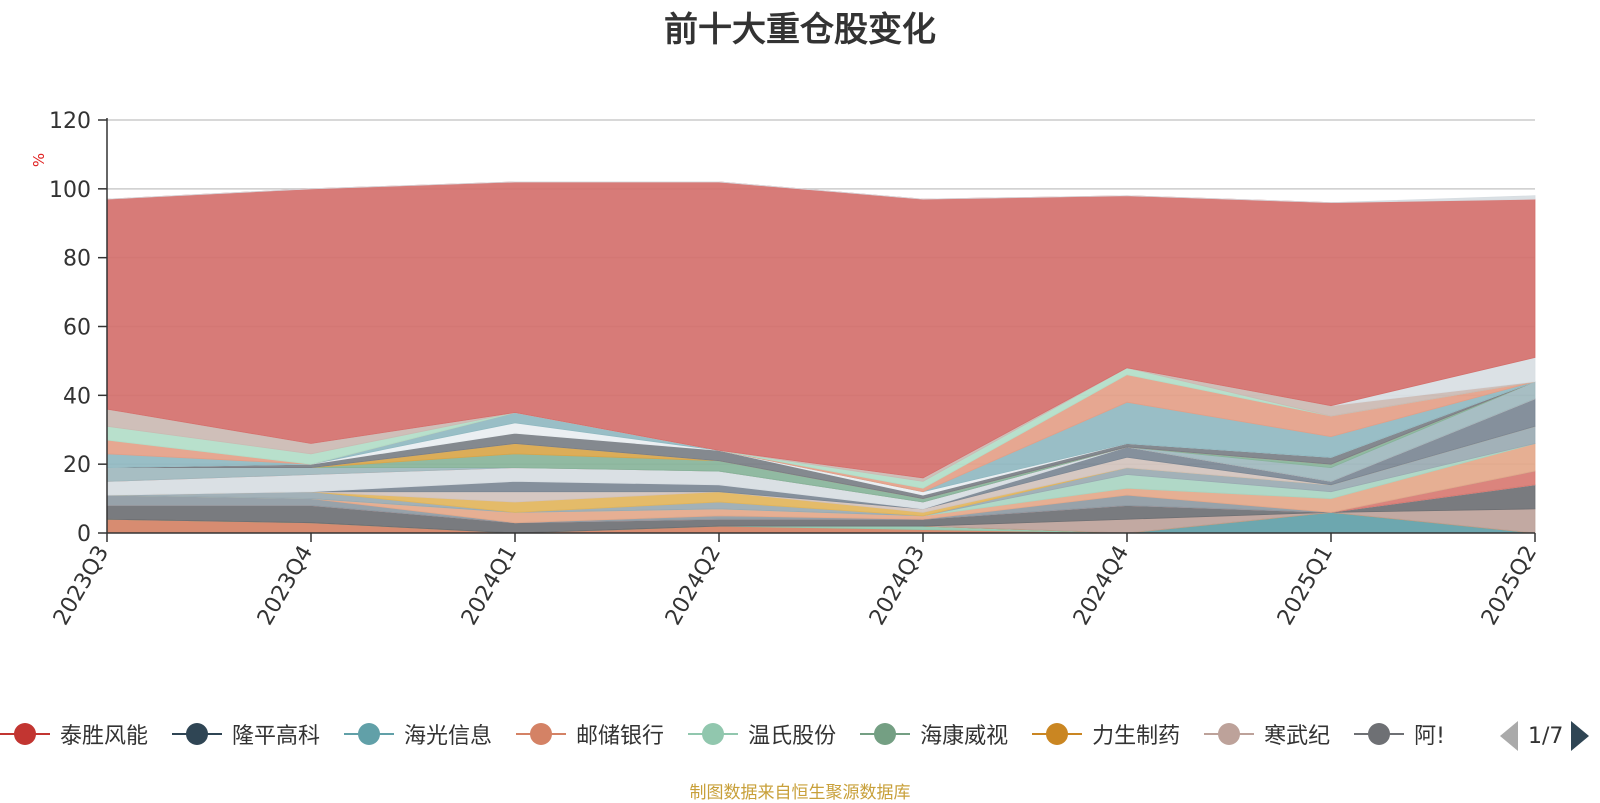 Image resolution: width=1600 pixels, height=803 pixels. What do you see at coordinates (1101, 586) in the screenshot?
I see `x-tick-label: 2024Q4` at bounding box center [1101, 586].